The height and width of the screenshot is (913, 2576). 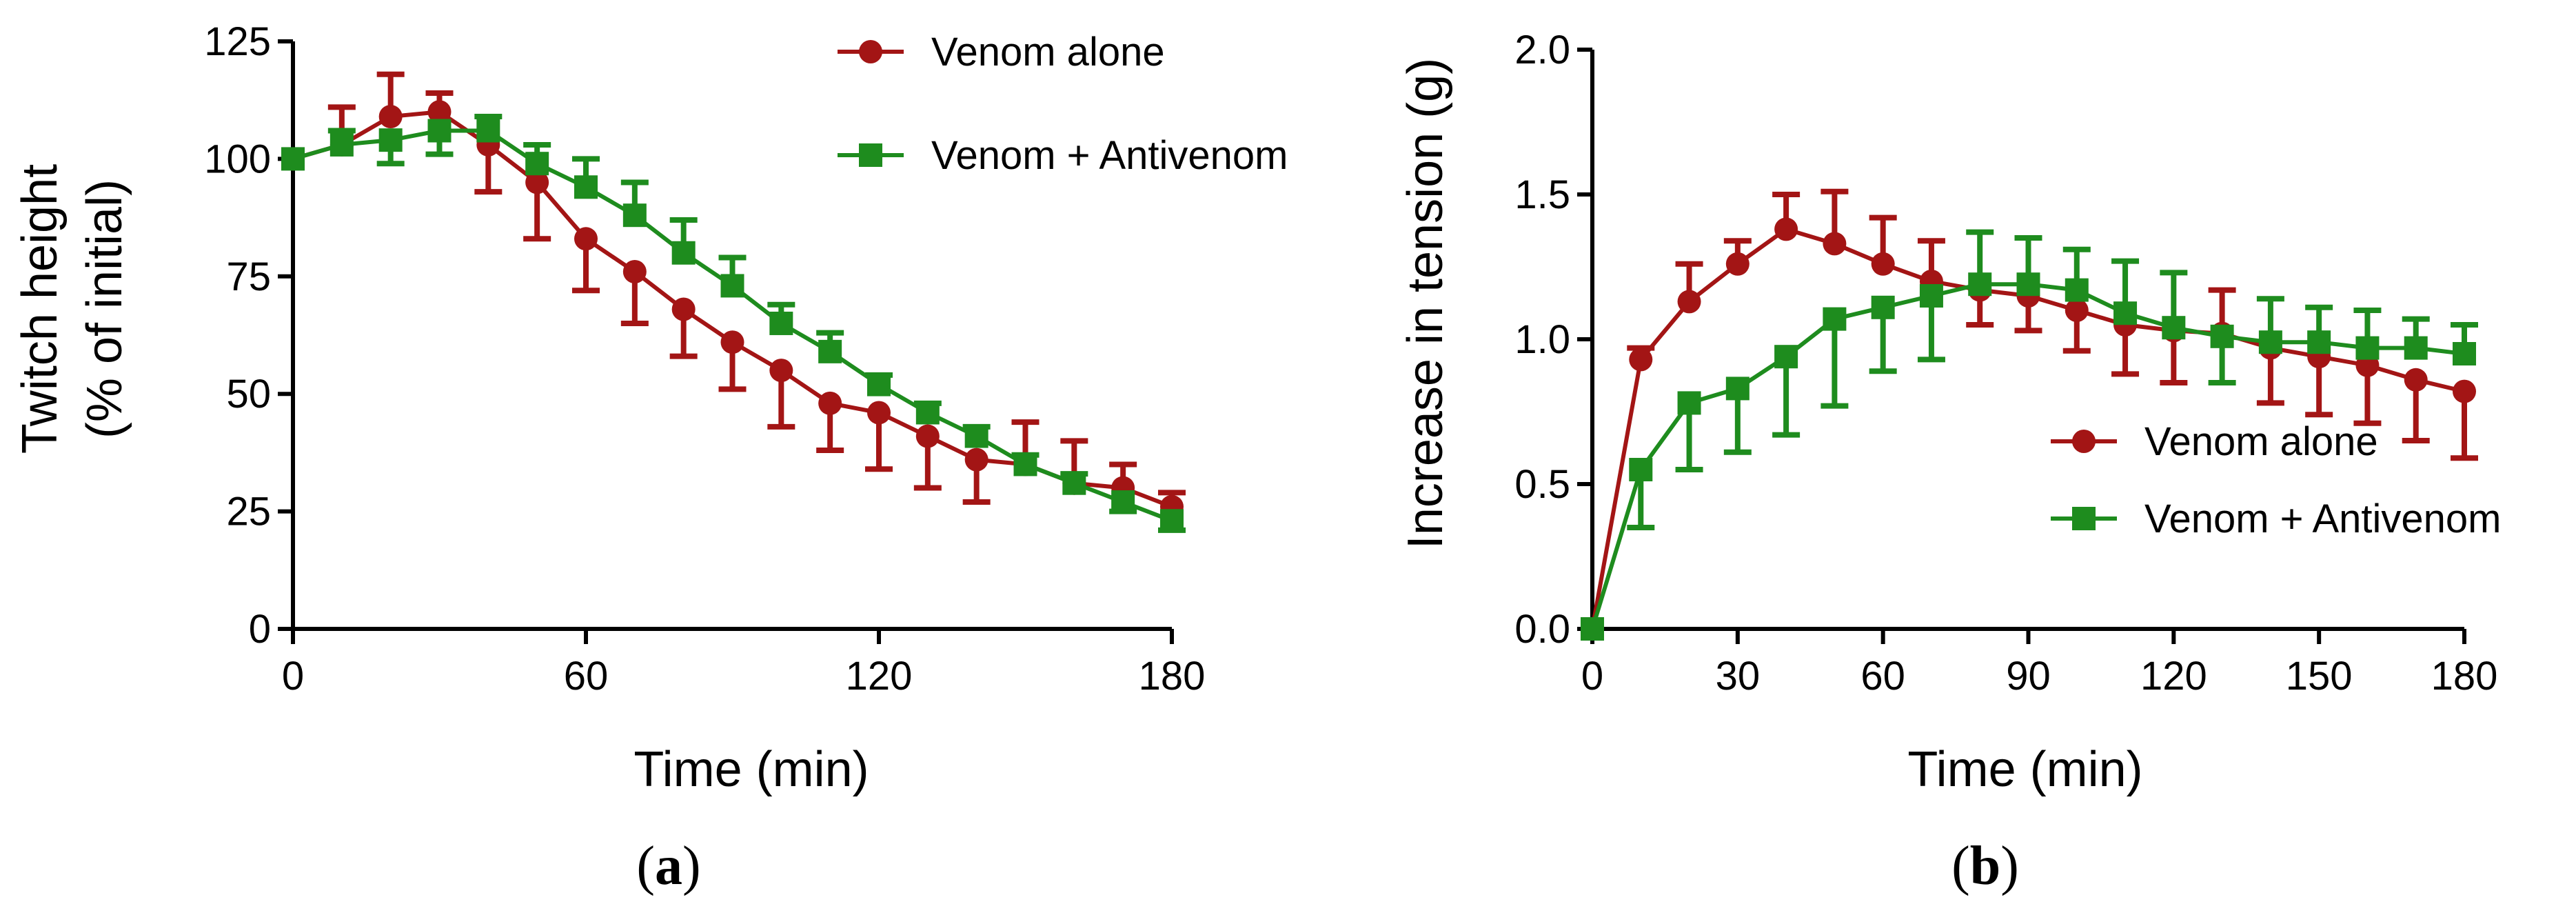 What do you see at coordinates (2464, 676) in the screenshot?
I see `panel-b-x-tick-label: 180` at bounding box center [2464, 676].